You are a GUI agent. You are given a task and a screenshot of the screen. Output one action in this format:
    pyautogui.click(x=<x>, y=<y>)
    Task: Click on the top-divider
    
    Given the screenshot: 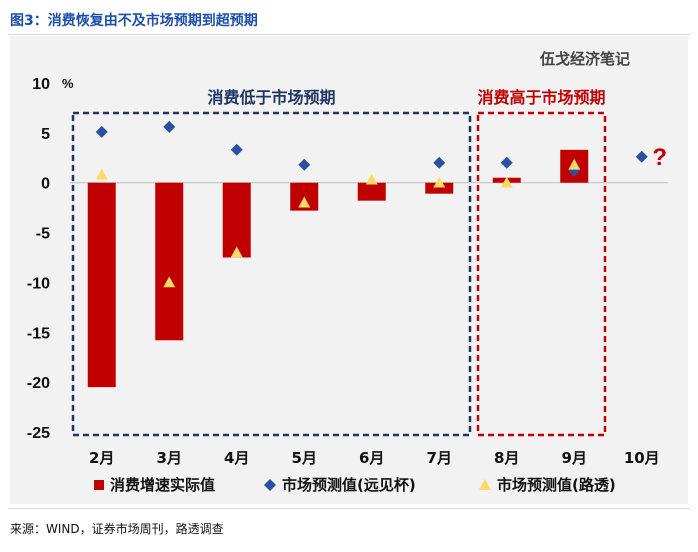 What is the action you would take?
    pyautogui.click(x=349, y=34)
    